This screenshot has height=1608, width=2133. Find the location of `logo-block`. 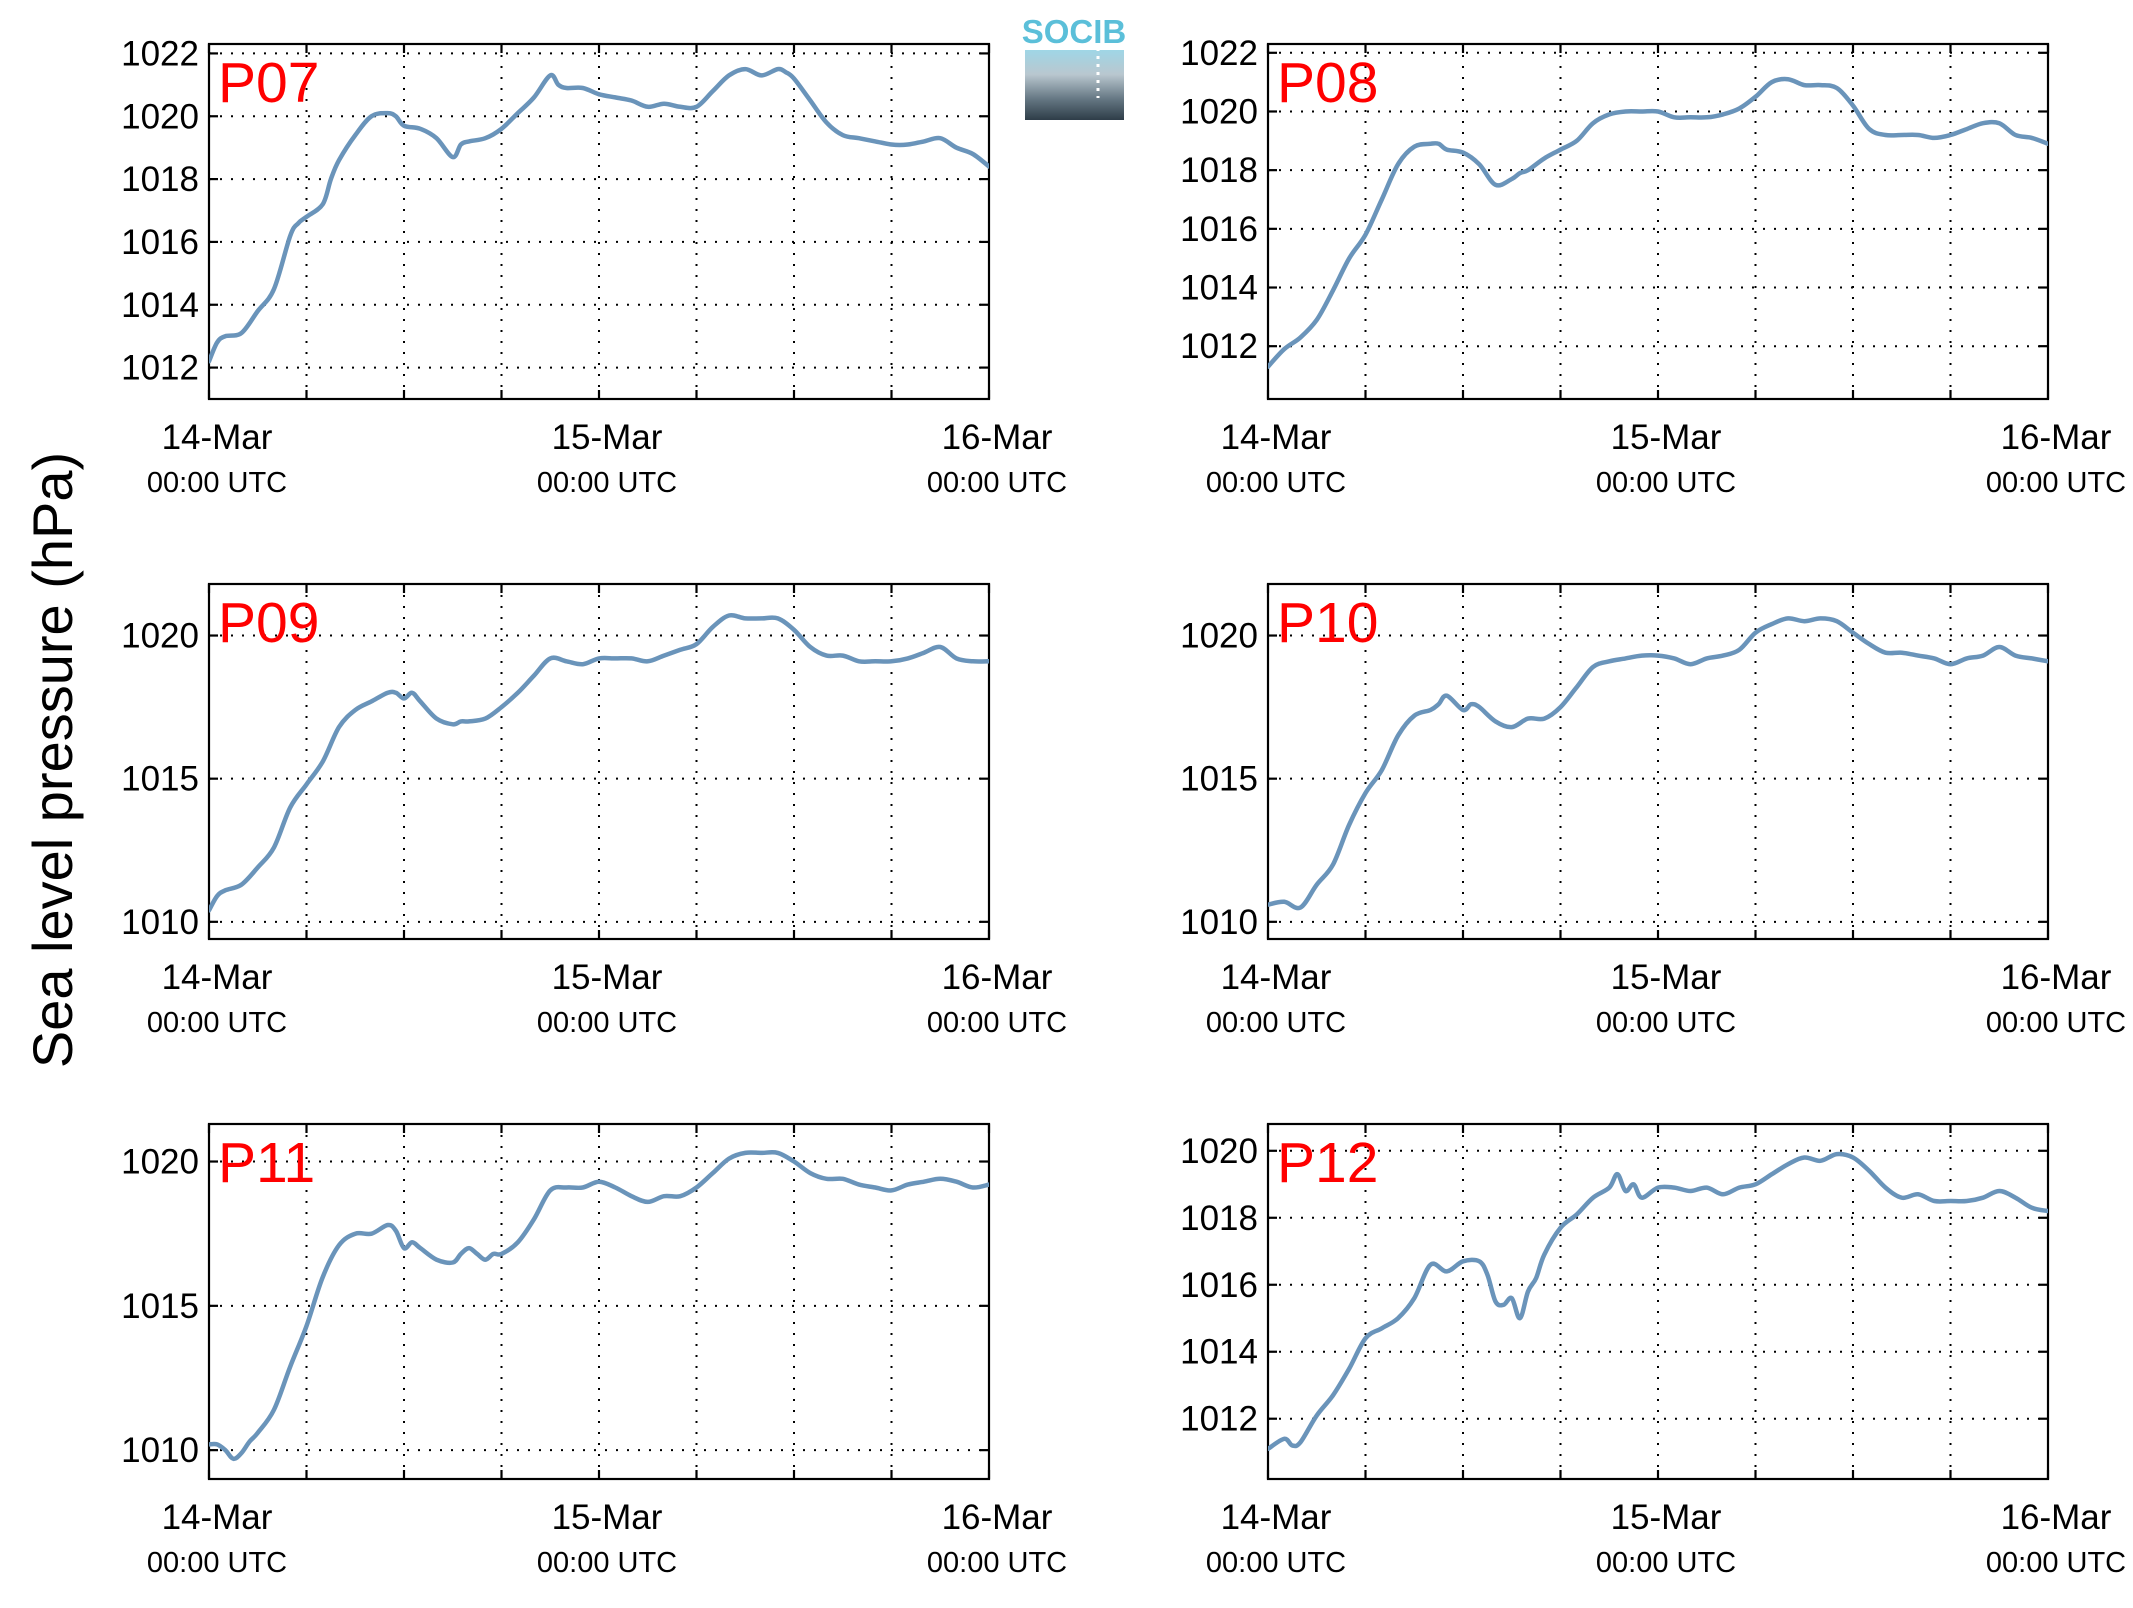

logo-block is located at coordinates (1074, 85).